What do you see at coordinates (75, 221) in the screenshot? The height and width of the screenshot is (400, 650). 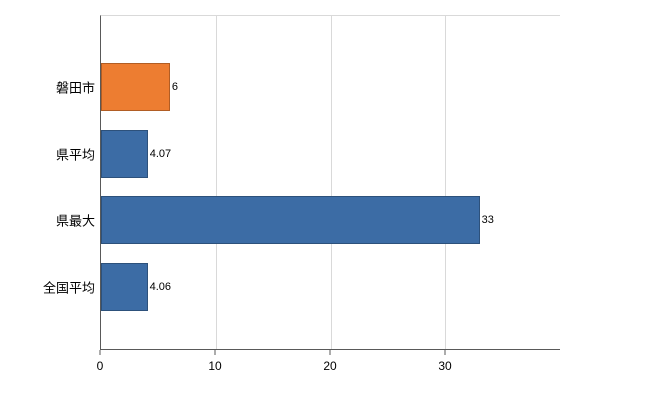 I see `category-label: 県最大` at bounding box center [75, 221].